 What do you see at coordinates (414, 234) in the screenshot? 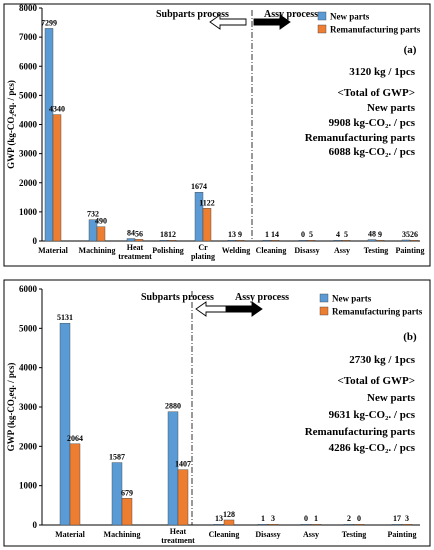
I see `data-label: 26` at bounding box center [414, 234].